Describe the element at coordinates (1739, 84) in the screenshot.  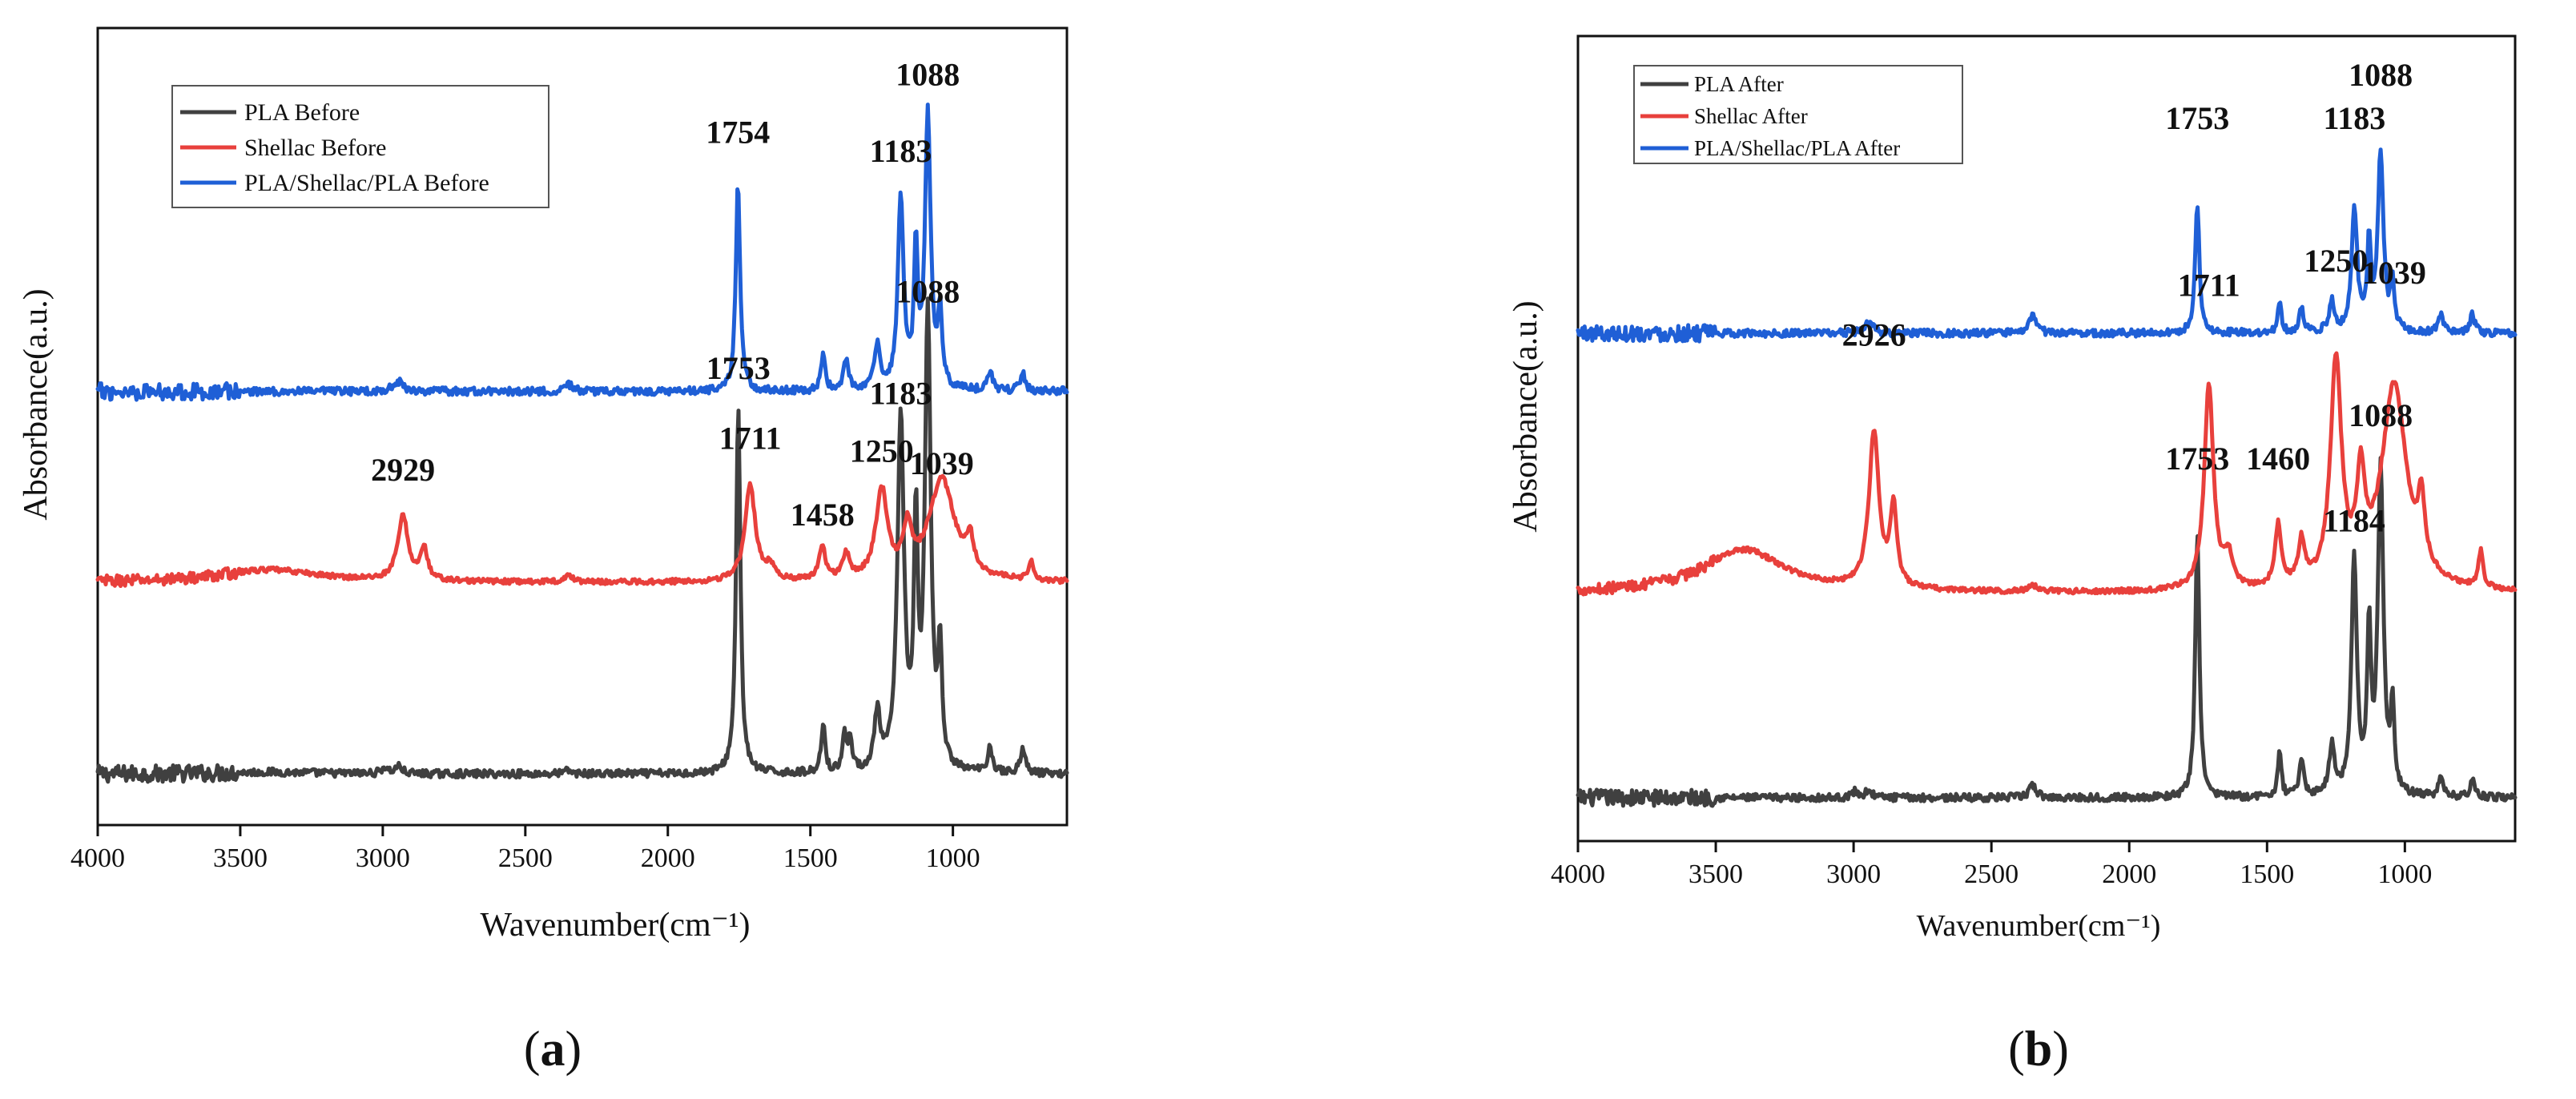
I see `legend-label-pla-after: PLA After` at that location.